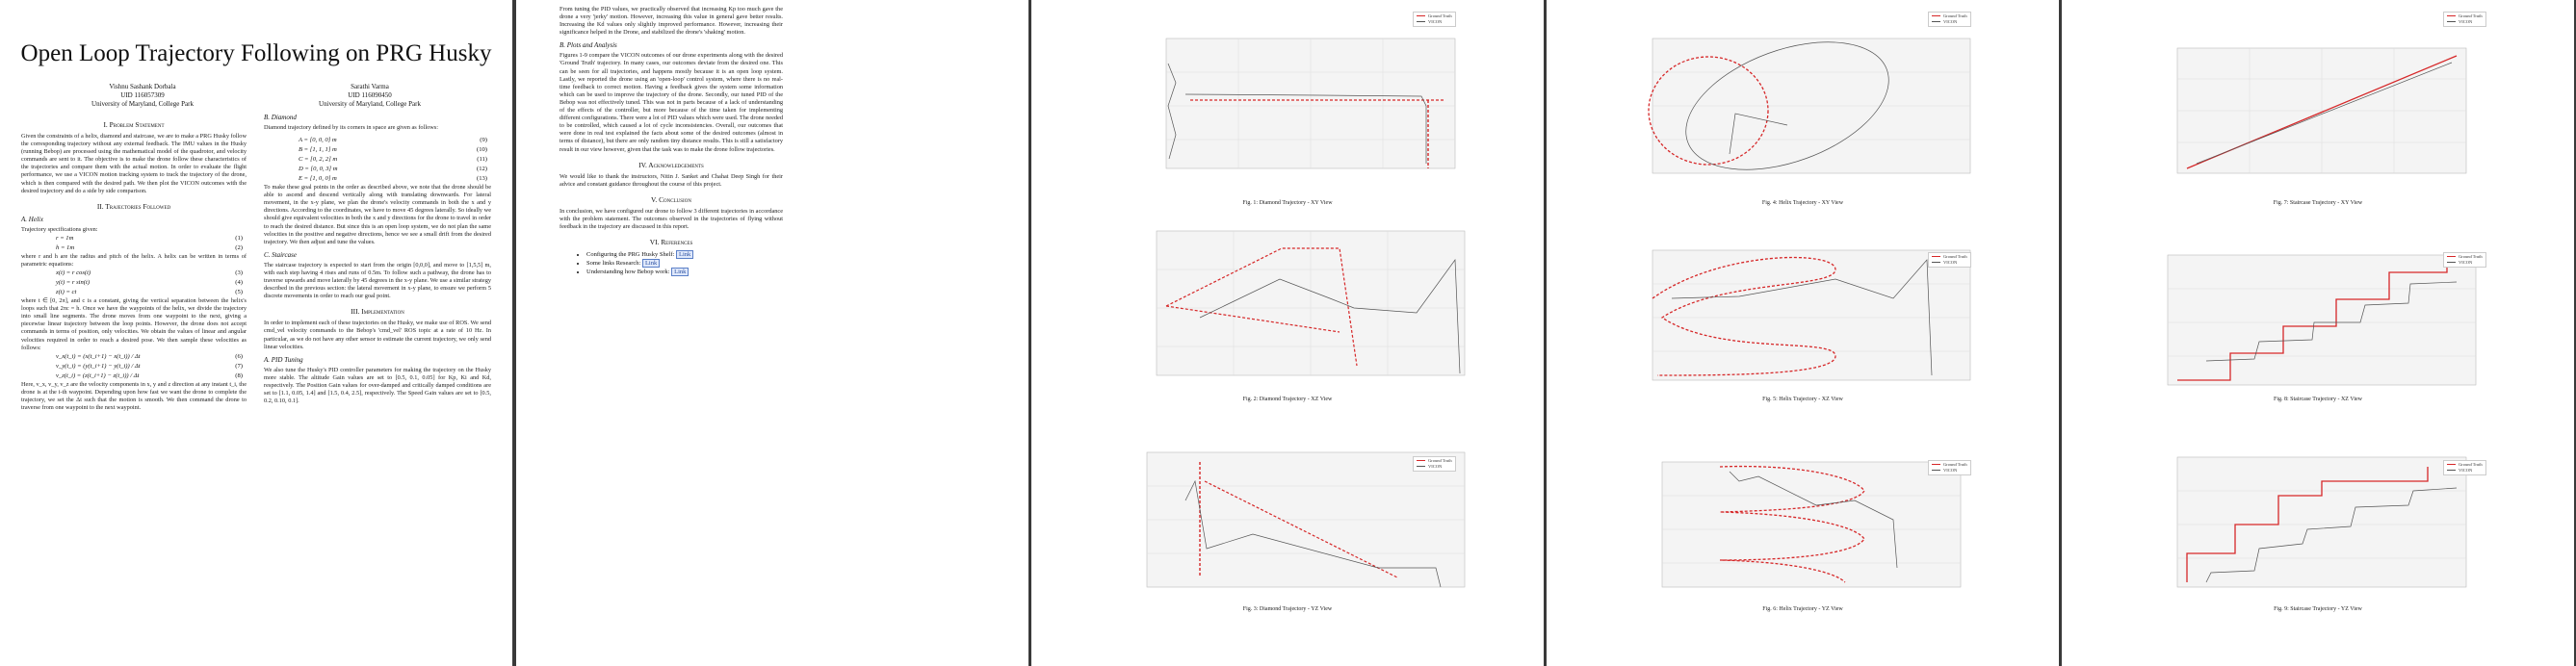 The height and width of the screenshot is (666, 2576). What do you see at coordinates (149, 356) in the screenshot?
I see `equation: v_x(t_i) = (x(t_i+1) − x(t_i)) / Δt (6)` at bounding box center [149, 356].